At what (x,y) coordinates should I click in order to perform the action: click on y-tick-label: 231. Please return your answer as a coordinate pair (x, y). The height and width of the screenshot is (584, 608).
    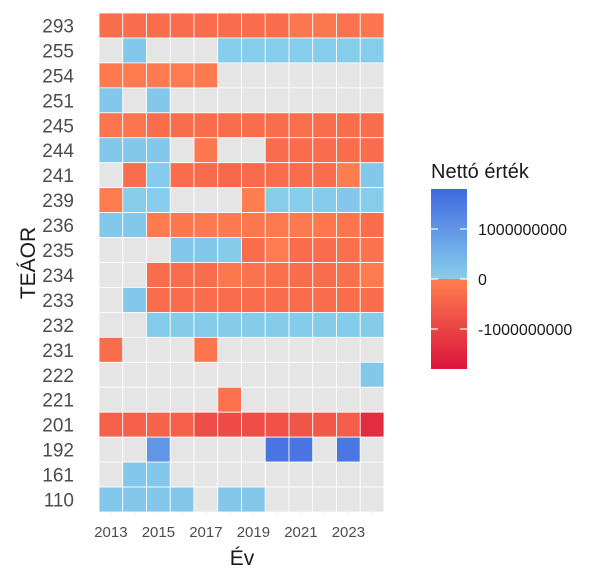
    Looking at the image, I should click on (58, 351).